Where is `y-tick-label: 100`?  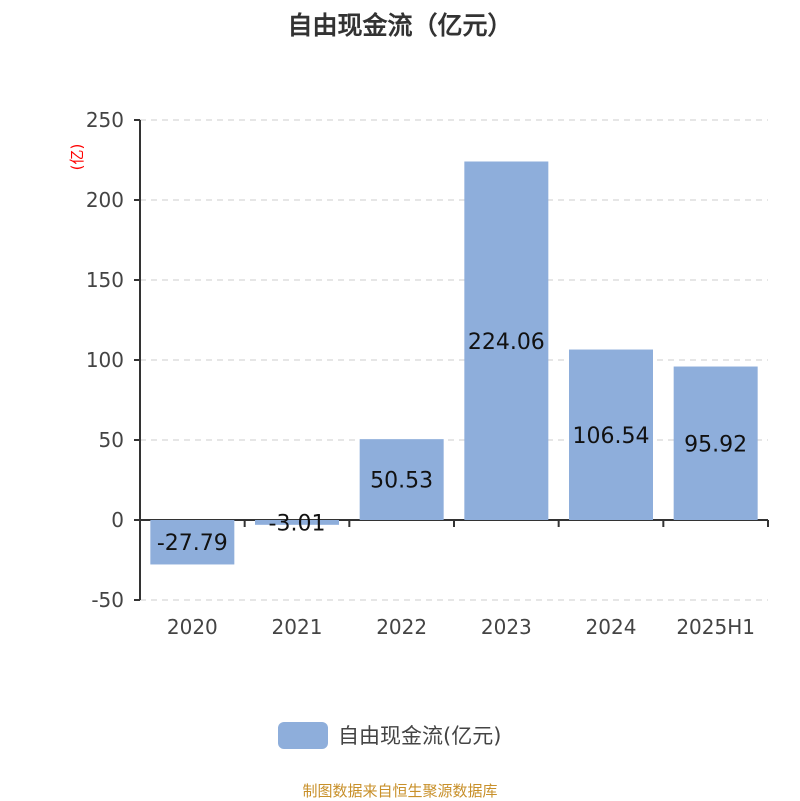 y-tick-label: 100 is located at coordinates (105, 360).